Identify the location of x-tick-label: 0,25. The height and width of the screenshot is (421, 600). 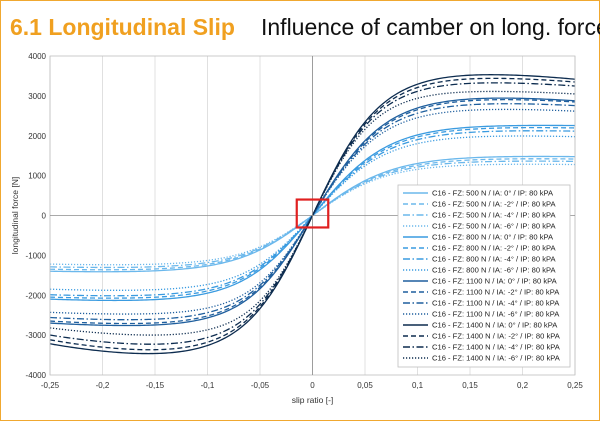
(575, 385).